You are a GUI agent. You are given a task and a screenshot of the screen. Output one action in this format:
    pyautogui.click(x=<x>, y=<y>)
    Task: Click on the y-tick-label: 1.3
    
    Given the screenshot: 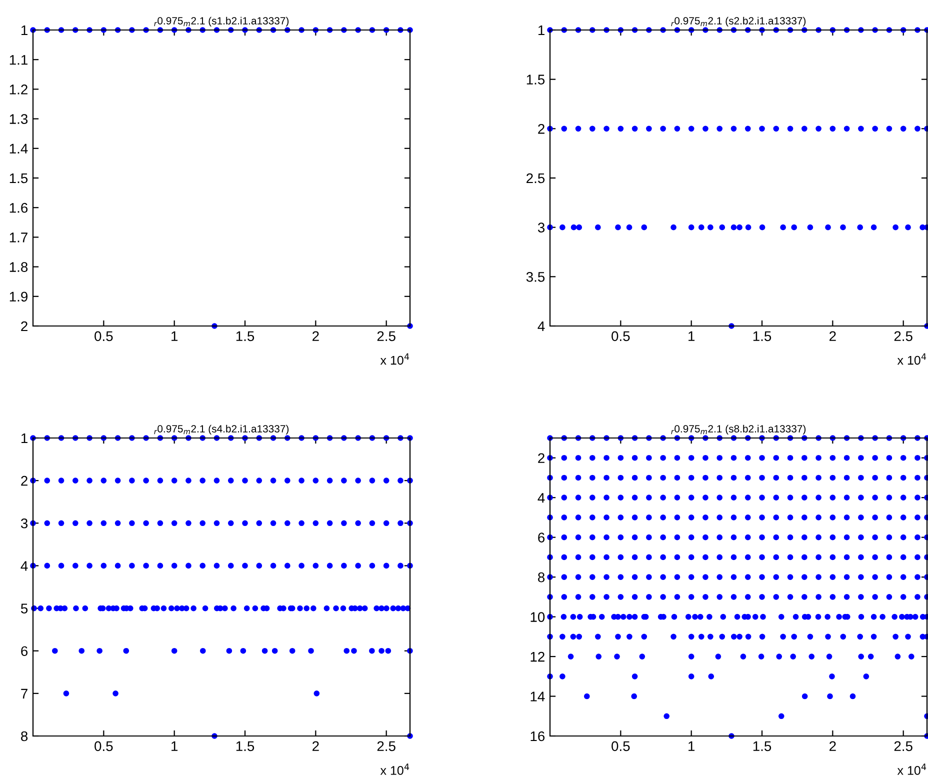 What is the action you would take?
    pyautogui.click(x=19, y=119)
    